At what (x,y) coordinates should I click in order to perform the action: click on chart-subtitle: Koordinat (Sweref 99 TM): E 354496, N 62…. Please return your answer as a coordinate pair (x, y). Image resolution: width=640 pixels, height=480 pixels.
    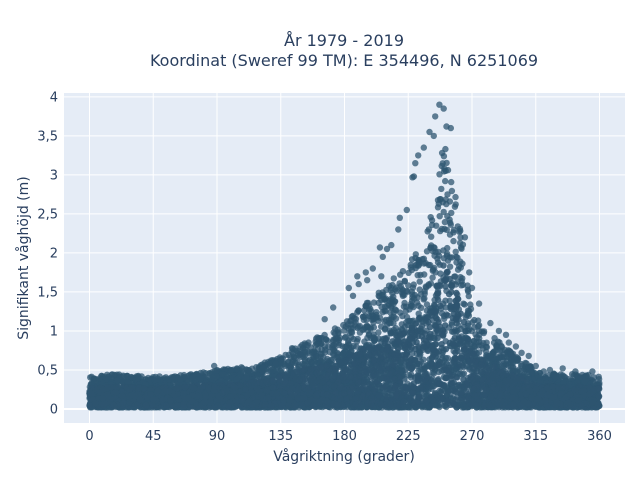
    Looking at the image, I should click on (344, 60).